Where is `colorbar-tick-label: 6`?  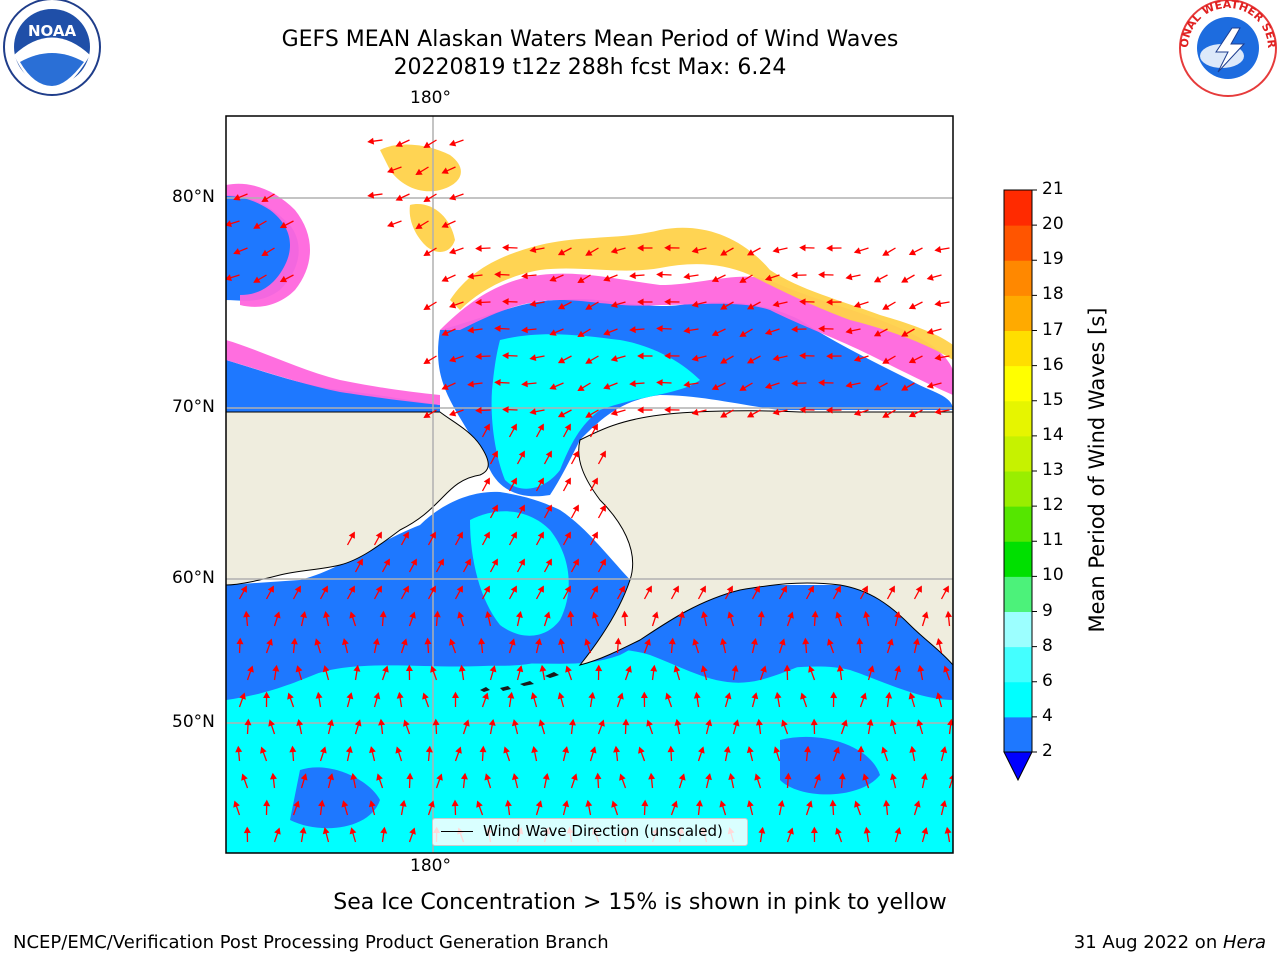
colorbar-tick-label: 6 is located at coordinates (1047, 680).